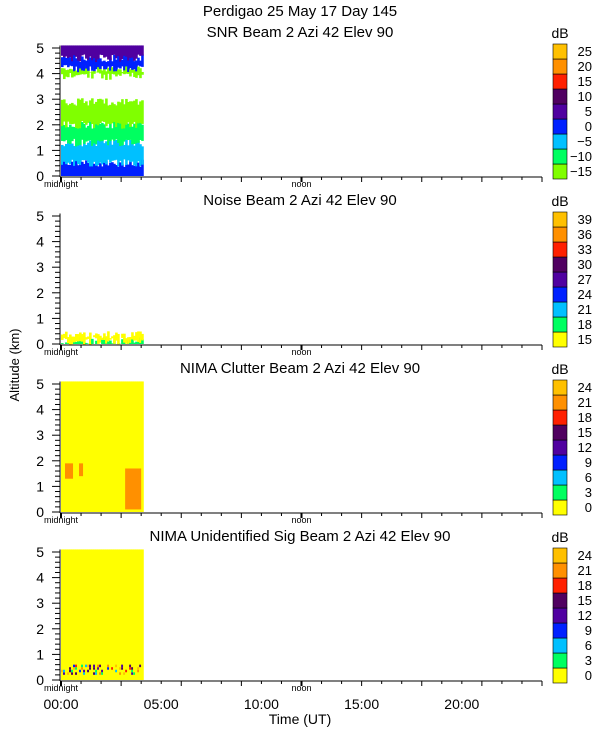 This screenshot has height=750, width=600. Describe the element at coordinates (40, 267) in the screenshot. I see `y-tick-label: 3` at that location.